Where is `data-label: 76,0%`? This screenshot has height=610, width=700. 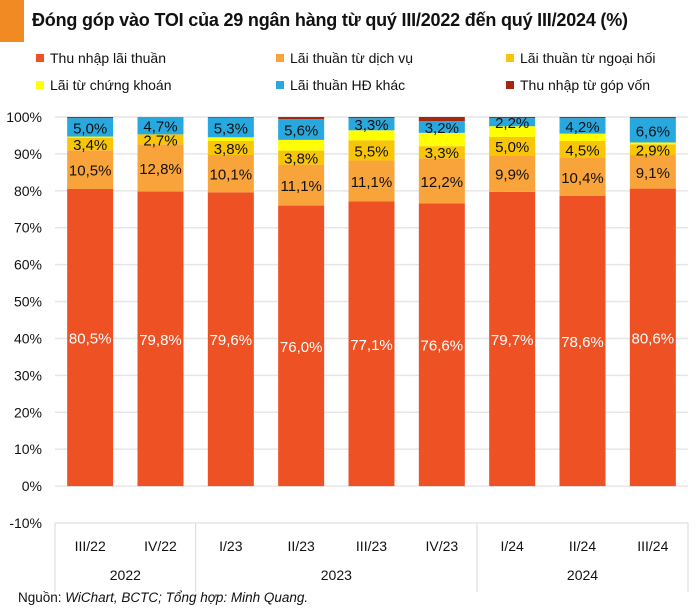 data-label: 76,0% is located at coordinates (301, 347).